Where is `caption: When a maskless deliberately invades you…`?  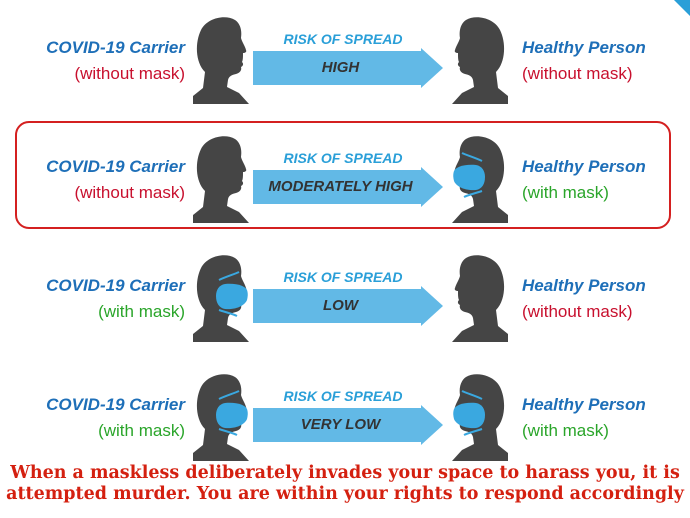
caption: When a maskless deliberately invades you… is located at coordinates (345, 484).